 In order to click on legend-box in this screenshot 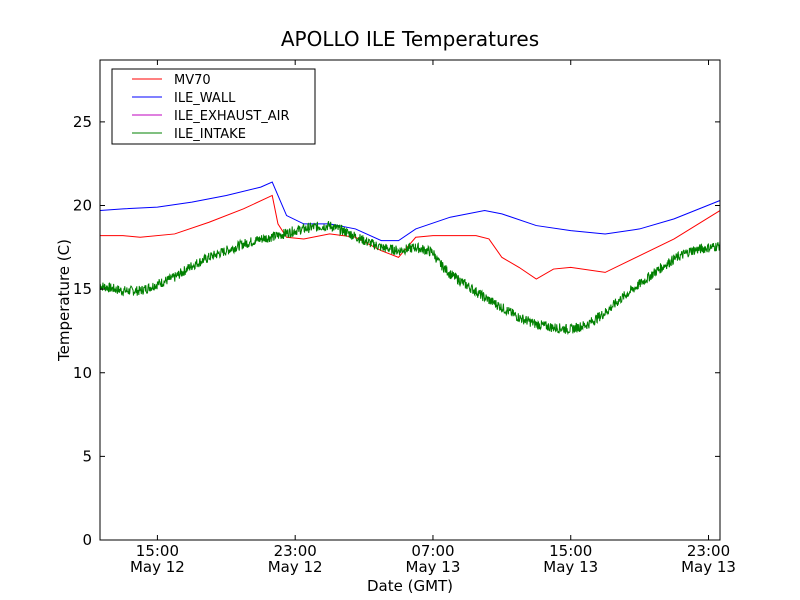, I will do `click(213, 106)`.